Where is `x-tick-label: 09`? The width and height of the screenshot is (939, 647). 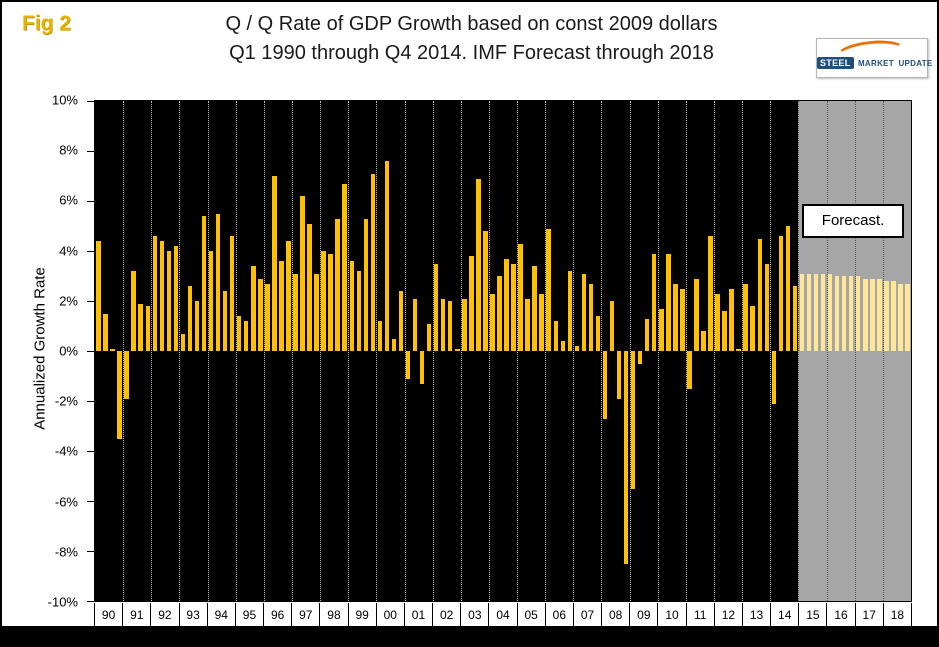 x-tick-label: 09 is located at coordinates (643, 615).